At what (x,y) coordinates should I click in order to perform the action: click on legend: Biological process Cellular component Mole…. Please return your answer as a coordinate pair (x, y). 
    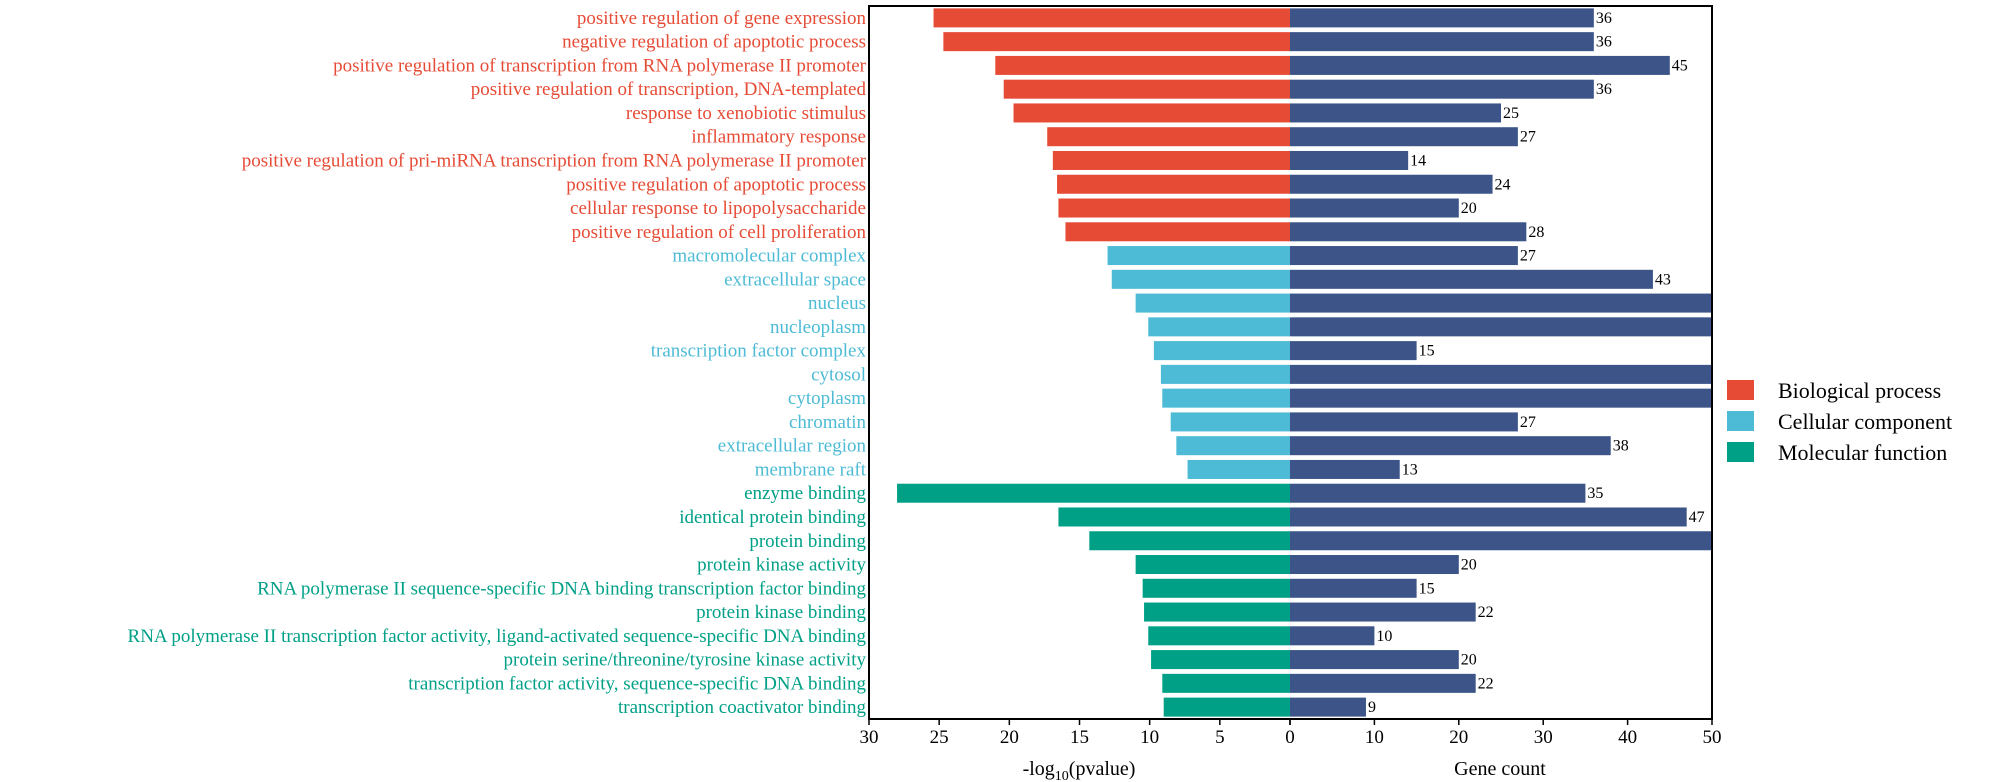
    Looking at the image, I should click on (1839, 421).